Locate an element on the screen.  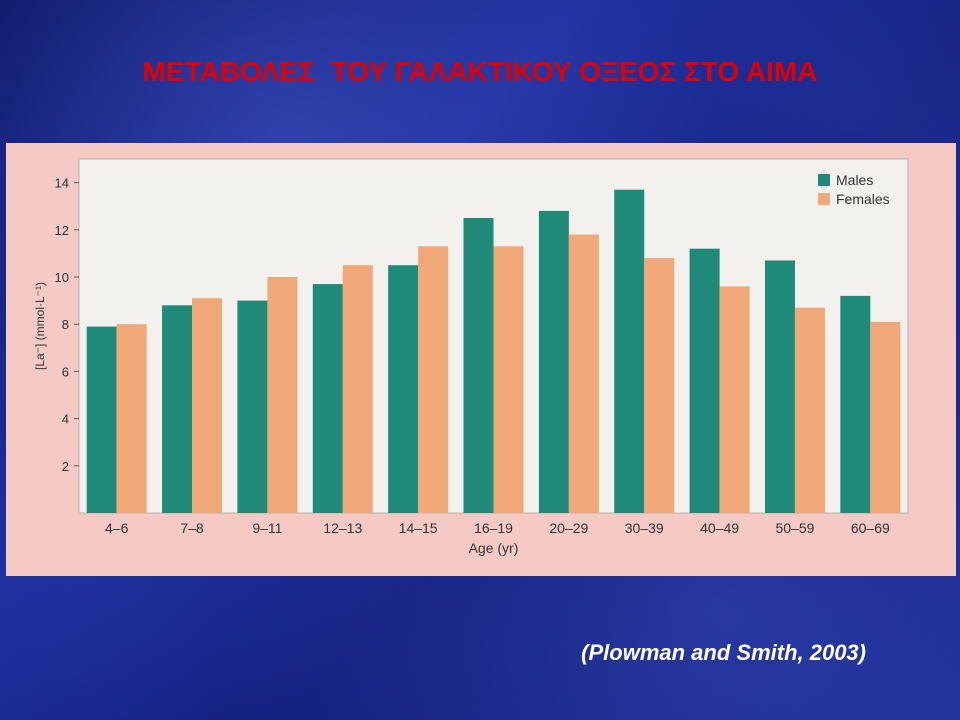
y-tick-label: 4 is located at coordinates (65, 419).